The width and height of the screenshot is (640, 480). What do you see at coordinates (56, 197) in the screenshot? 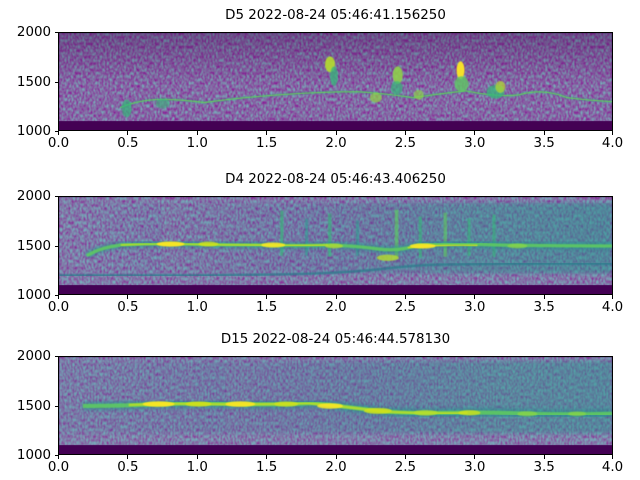
I see `ytick-mark-1-2000` at bounding box center [56, 197].